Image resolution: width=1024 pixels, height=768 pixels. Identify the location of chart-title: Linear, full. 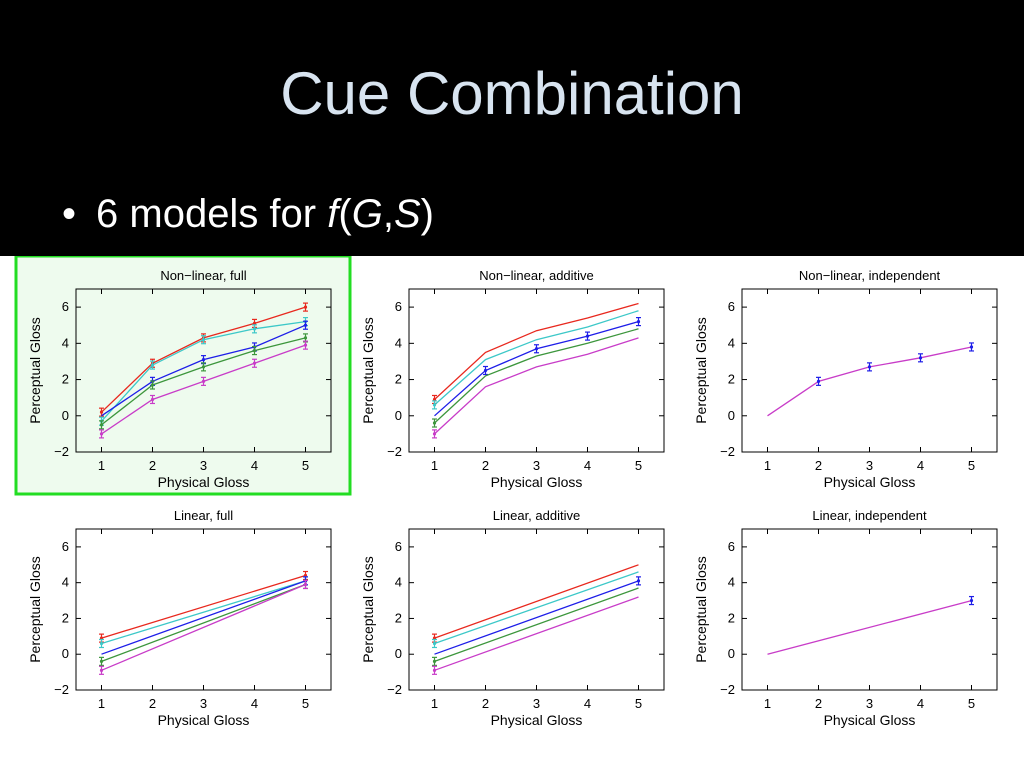
(203, 515).